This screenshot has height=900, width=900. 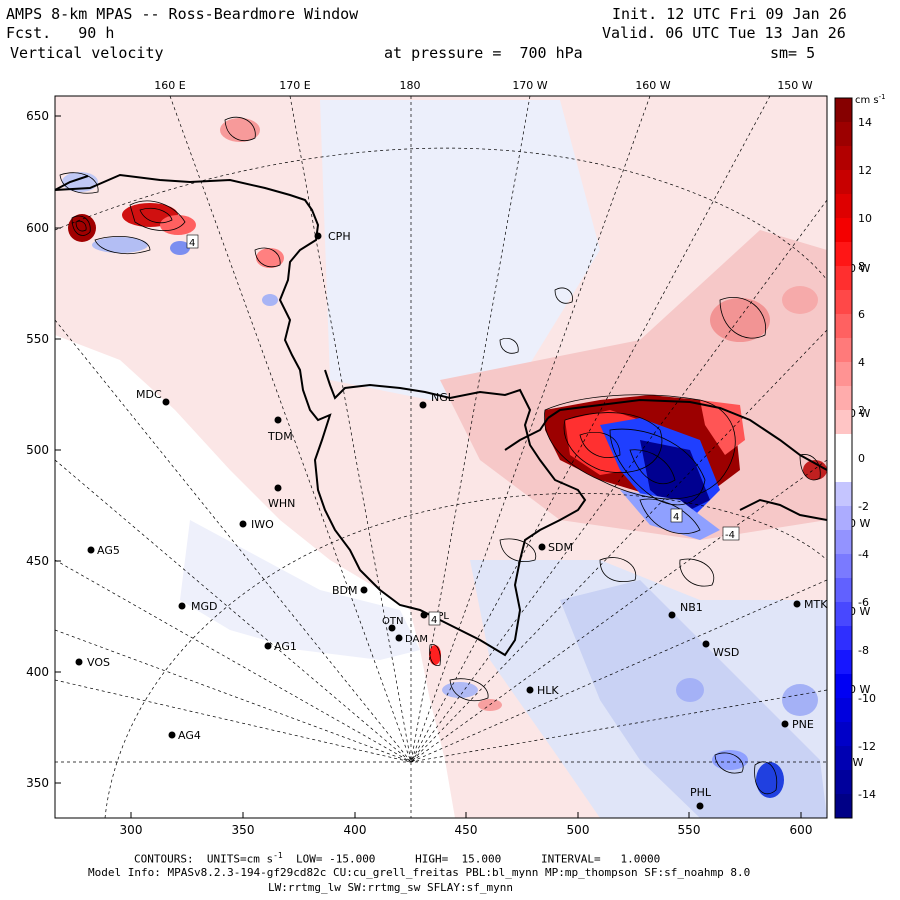 I want to click on station-hlk: HLK, so click(x=543, y=690).